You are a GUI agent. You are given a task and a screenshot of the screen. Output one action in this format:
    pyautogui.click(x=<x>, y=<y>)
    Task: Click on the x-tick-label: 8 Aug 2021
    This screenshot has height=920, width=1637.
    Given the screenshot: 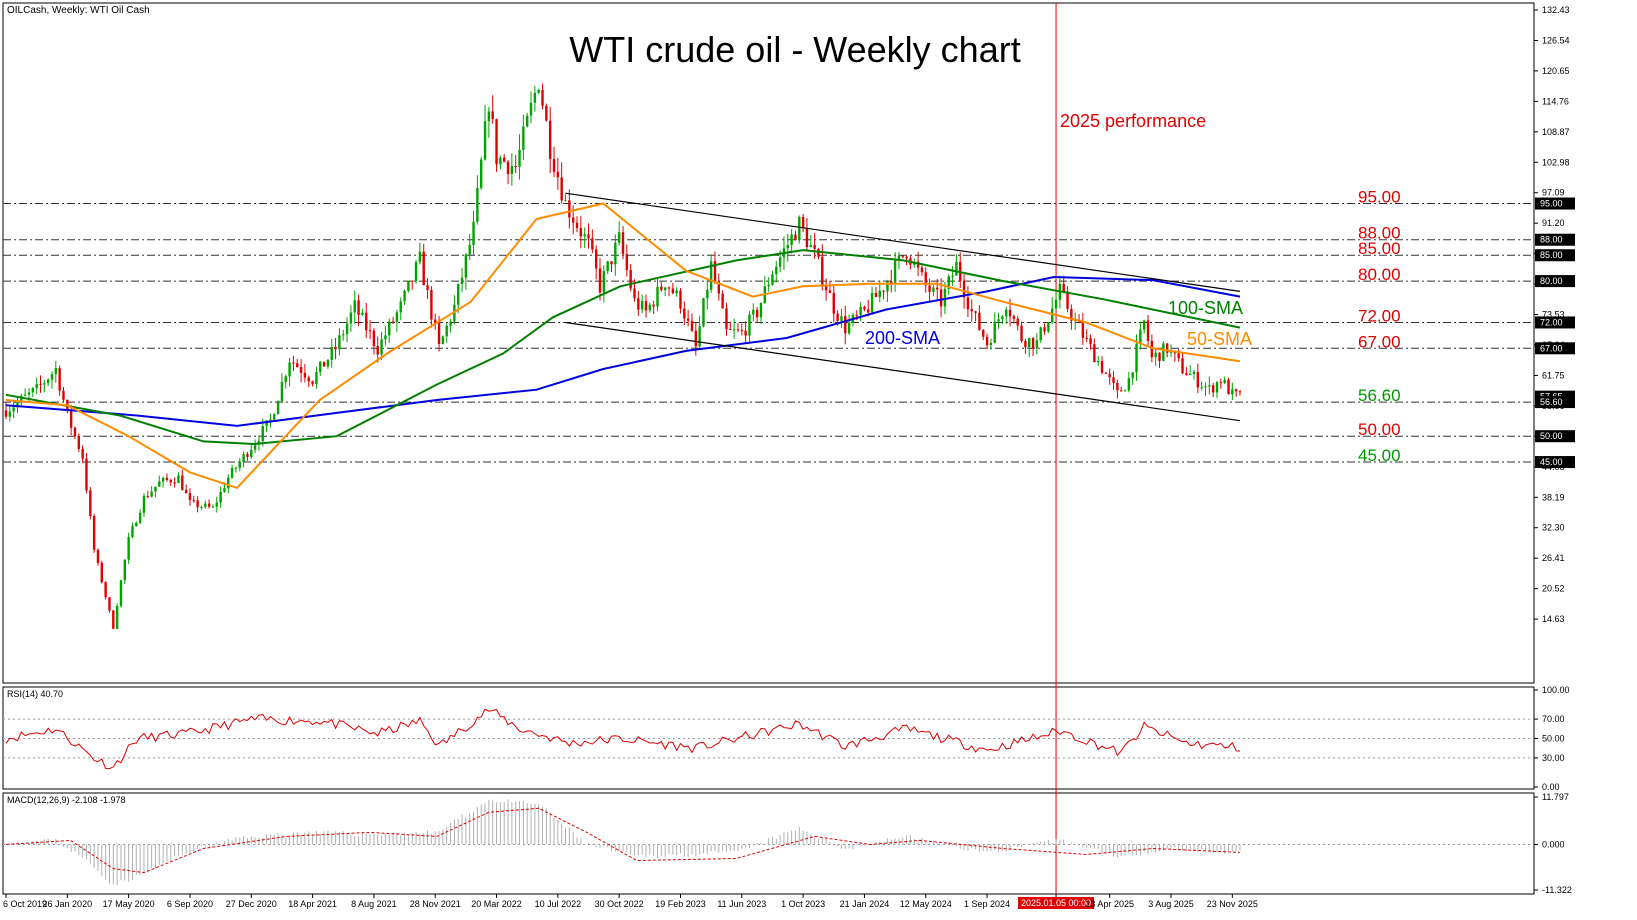 What is the action you would take?
    pyautogui.click(x=374, y=904)
    